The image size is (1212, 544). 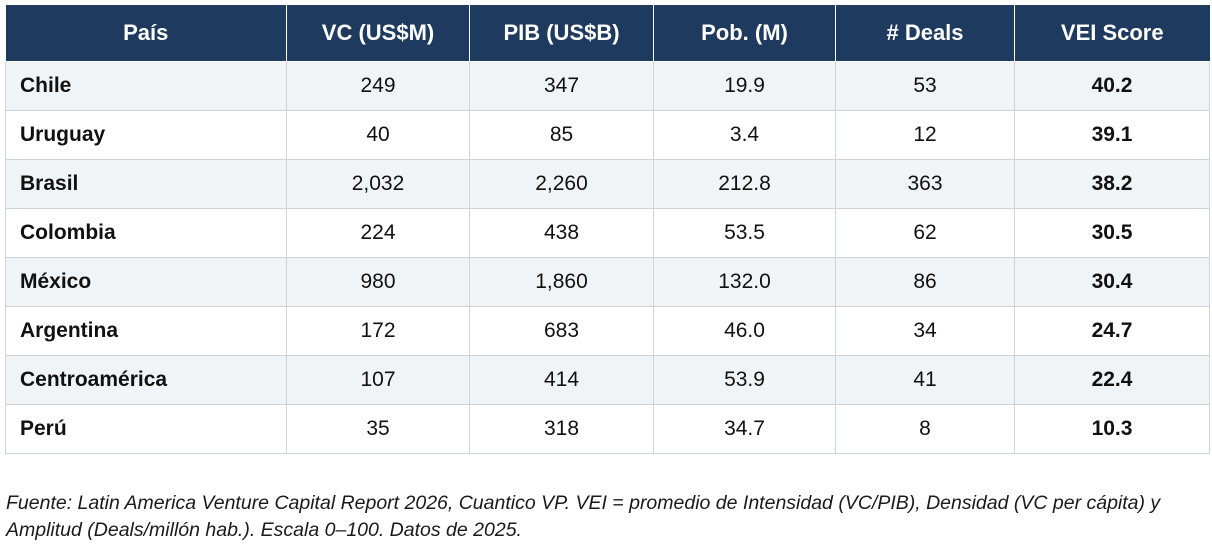 What do you see at coordinates (561, 429) in the screenshot?
I see `cell-pib: 318` at bounding box center [561, 429].